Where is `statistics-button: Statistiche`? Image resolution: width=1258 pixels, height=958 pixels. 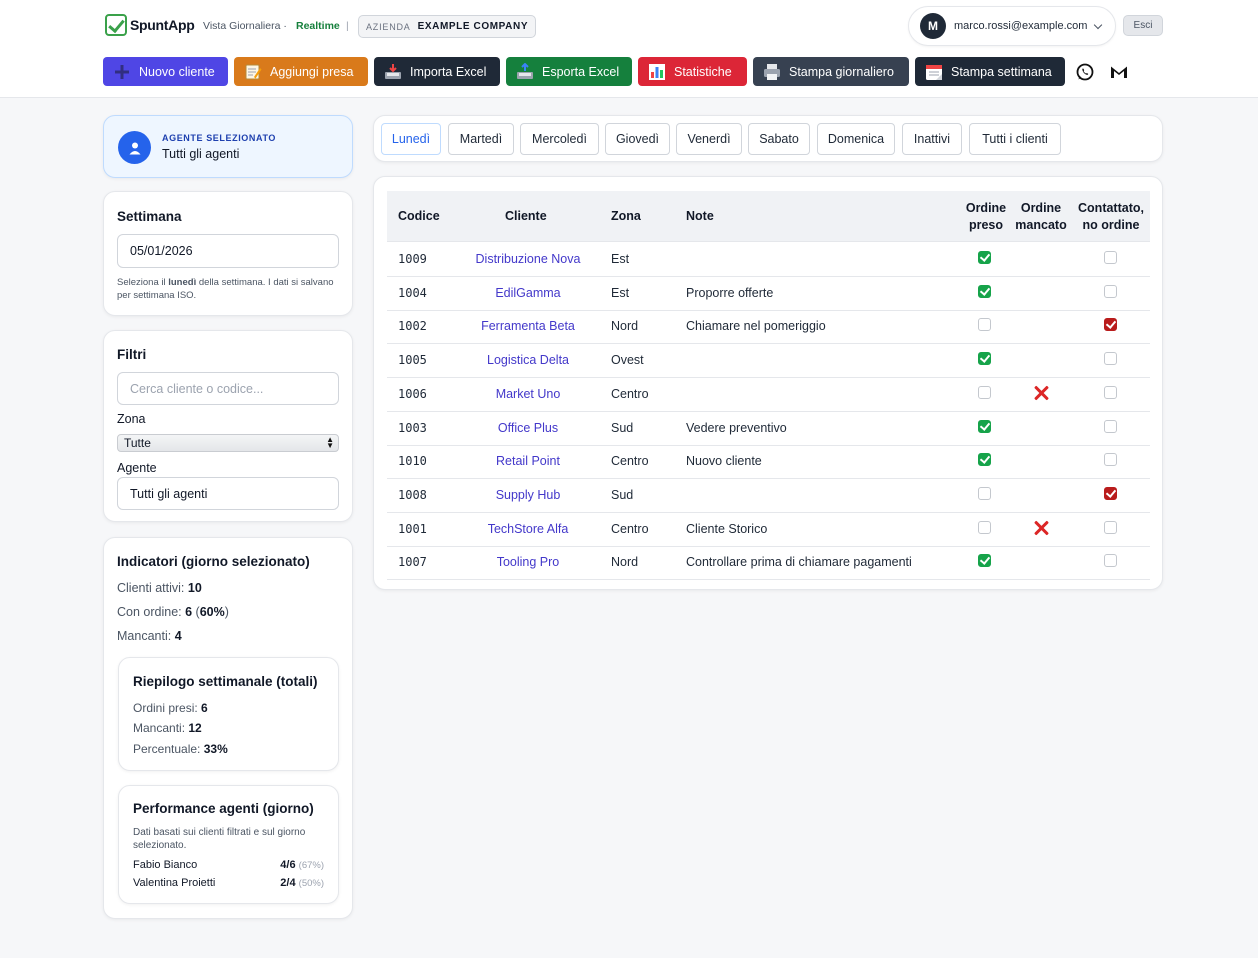 statistics-button: Statistiche is located at coordinates (692, 71).